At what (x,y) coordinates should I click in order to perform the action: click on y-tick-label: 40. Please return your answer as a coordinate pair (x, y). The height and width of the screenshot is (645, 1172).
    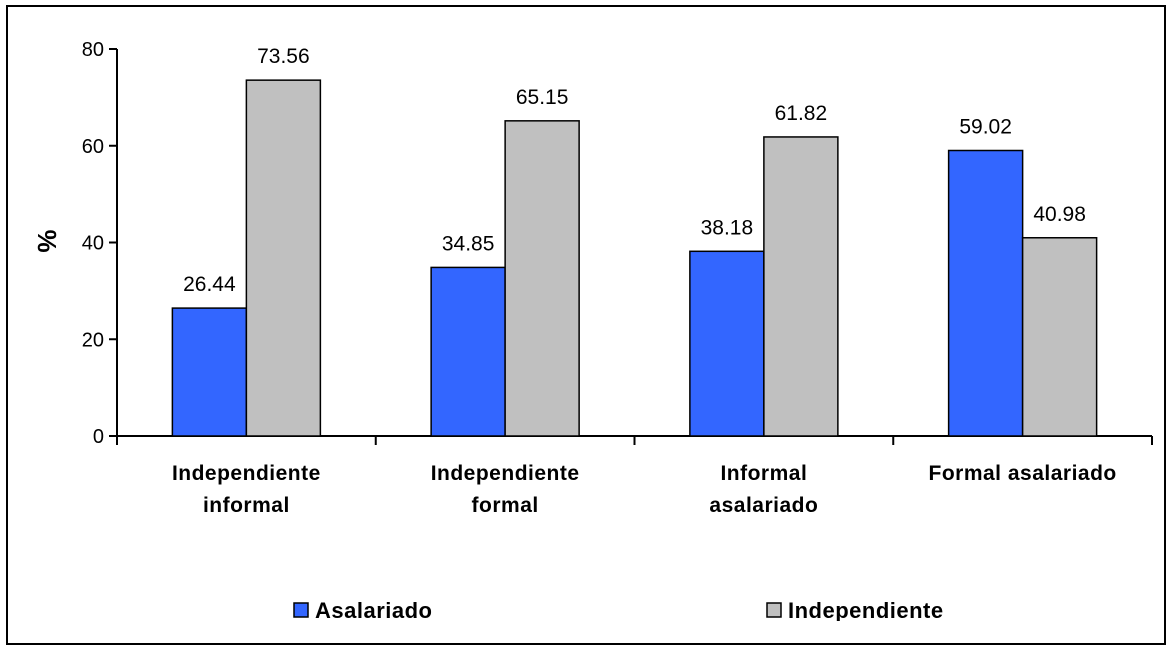
    Looking at the image, I should click on (93, 244).